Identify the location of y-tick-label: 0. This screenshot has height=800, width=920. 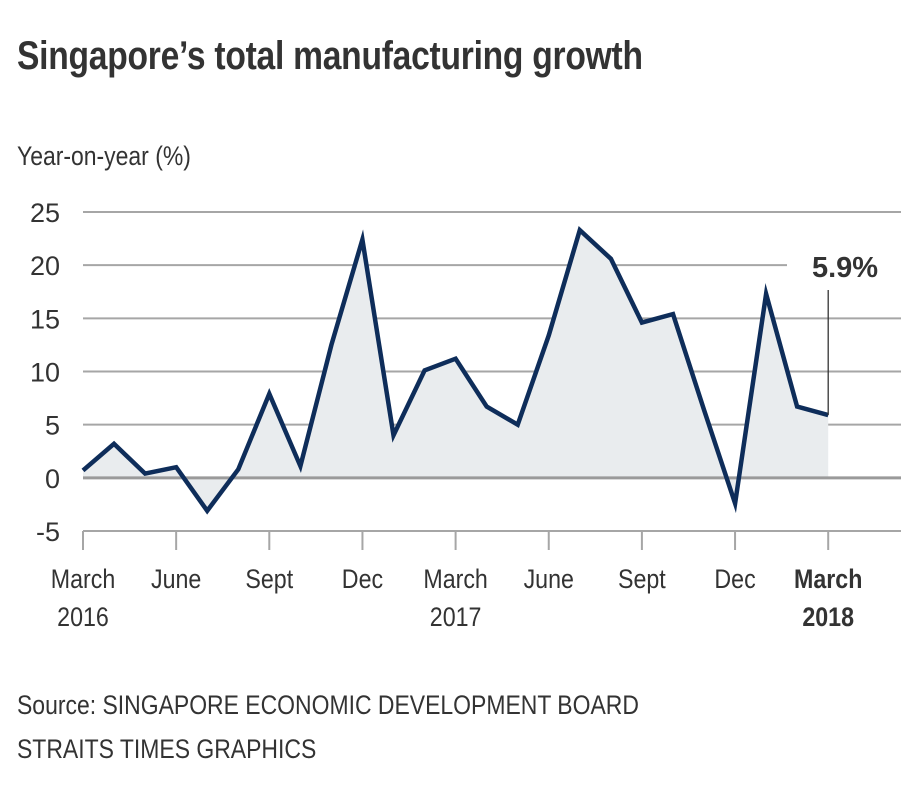
(52, 479).